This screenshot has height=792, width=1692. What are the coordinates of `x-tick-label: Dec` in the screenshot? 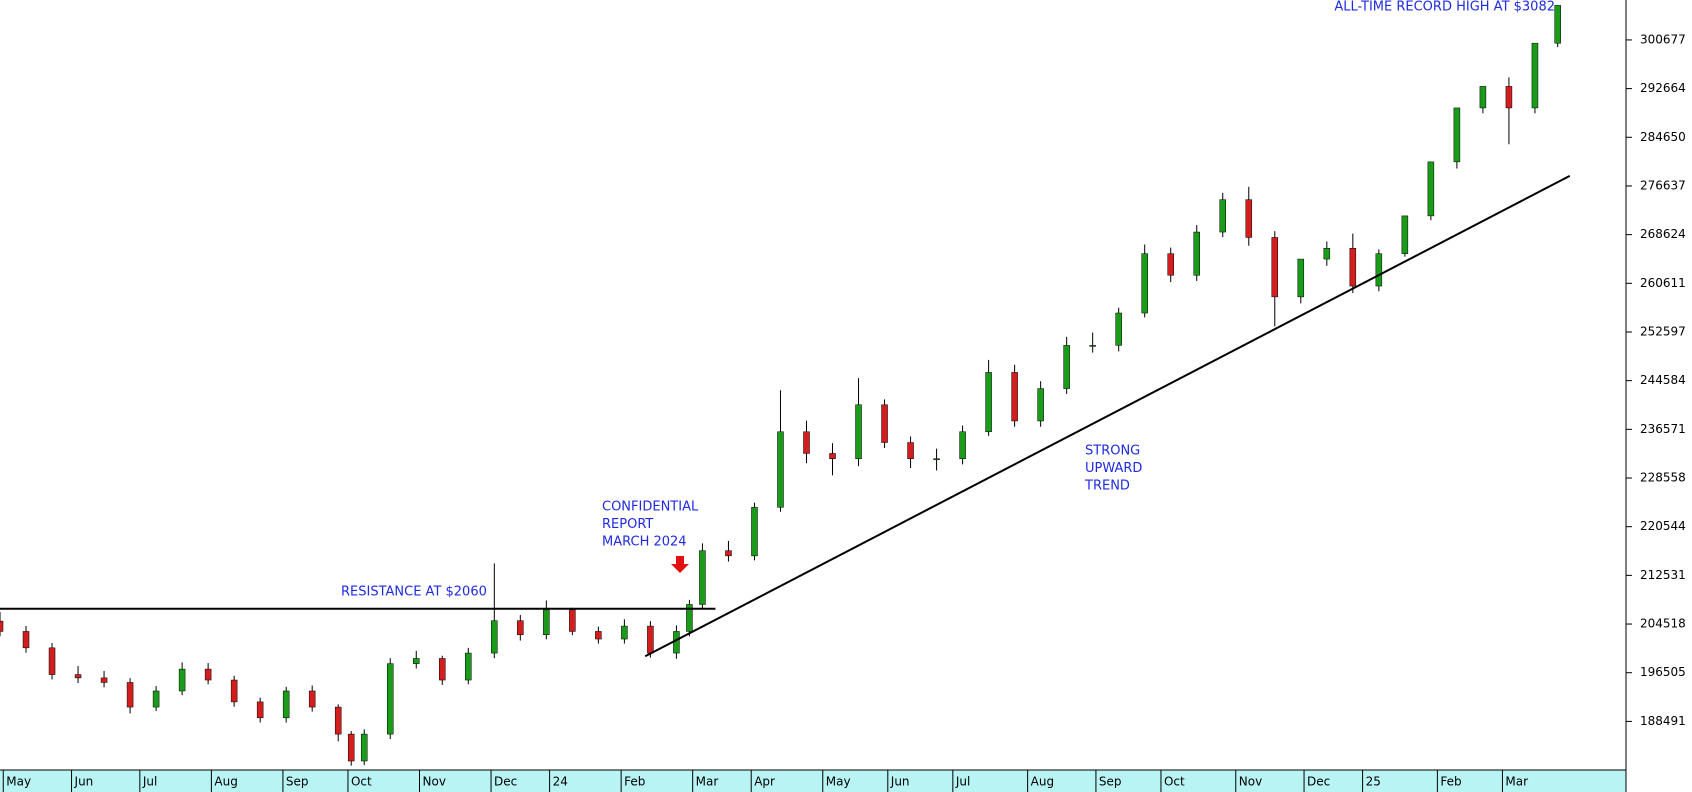 It's located at (505, 782).